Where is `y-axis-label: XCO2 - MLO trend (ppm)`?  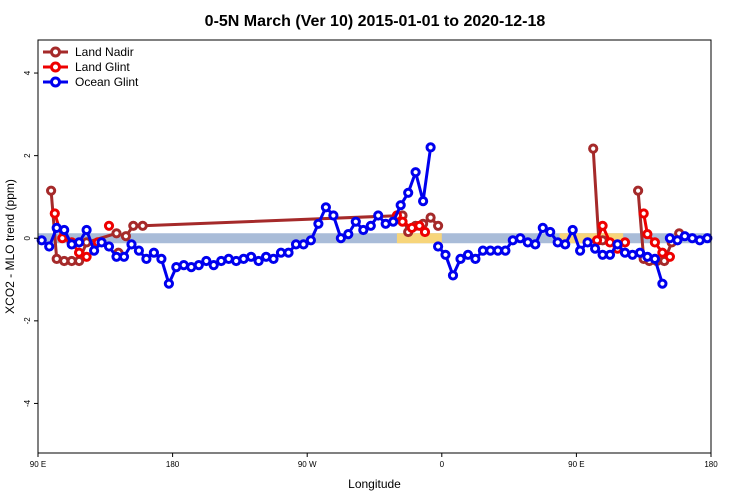 y-axis-label: XCO2 - MLO trend (ppm) is located at coordinates (10, 246).